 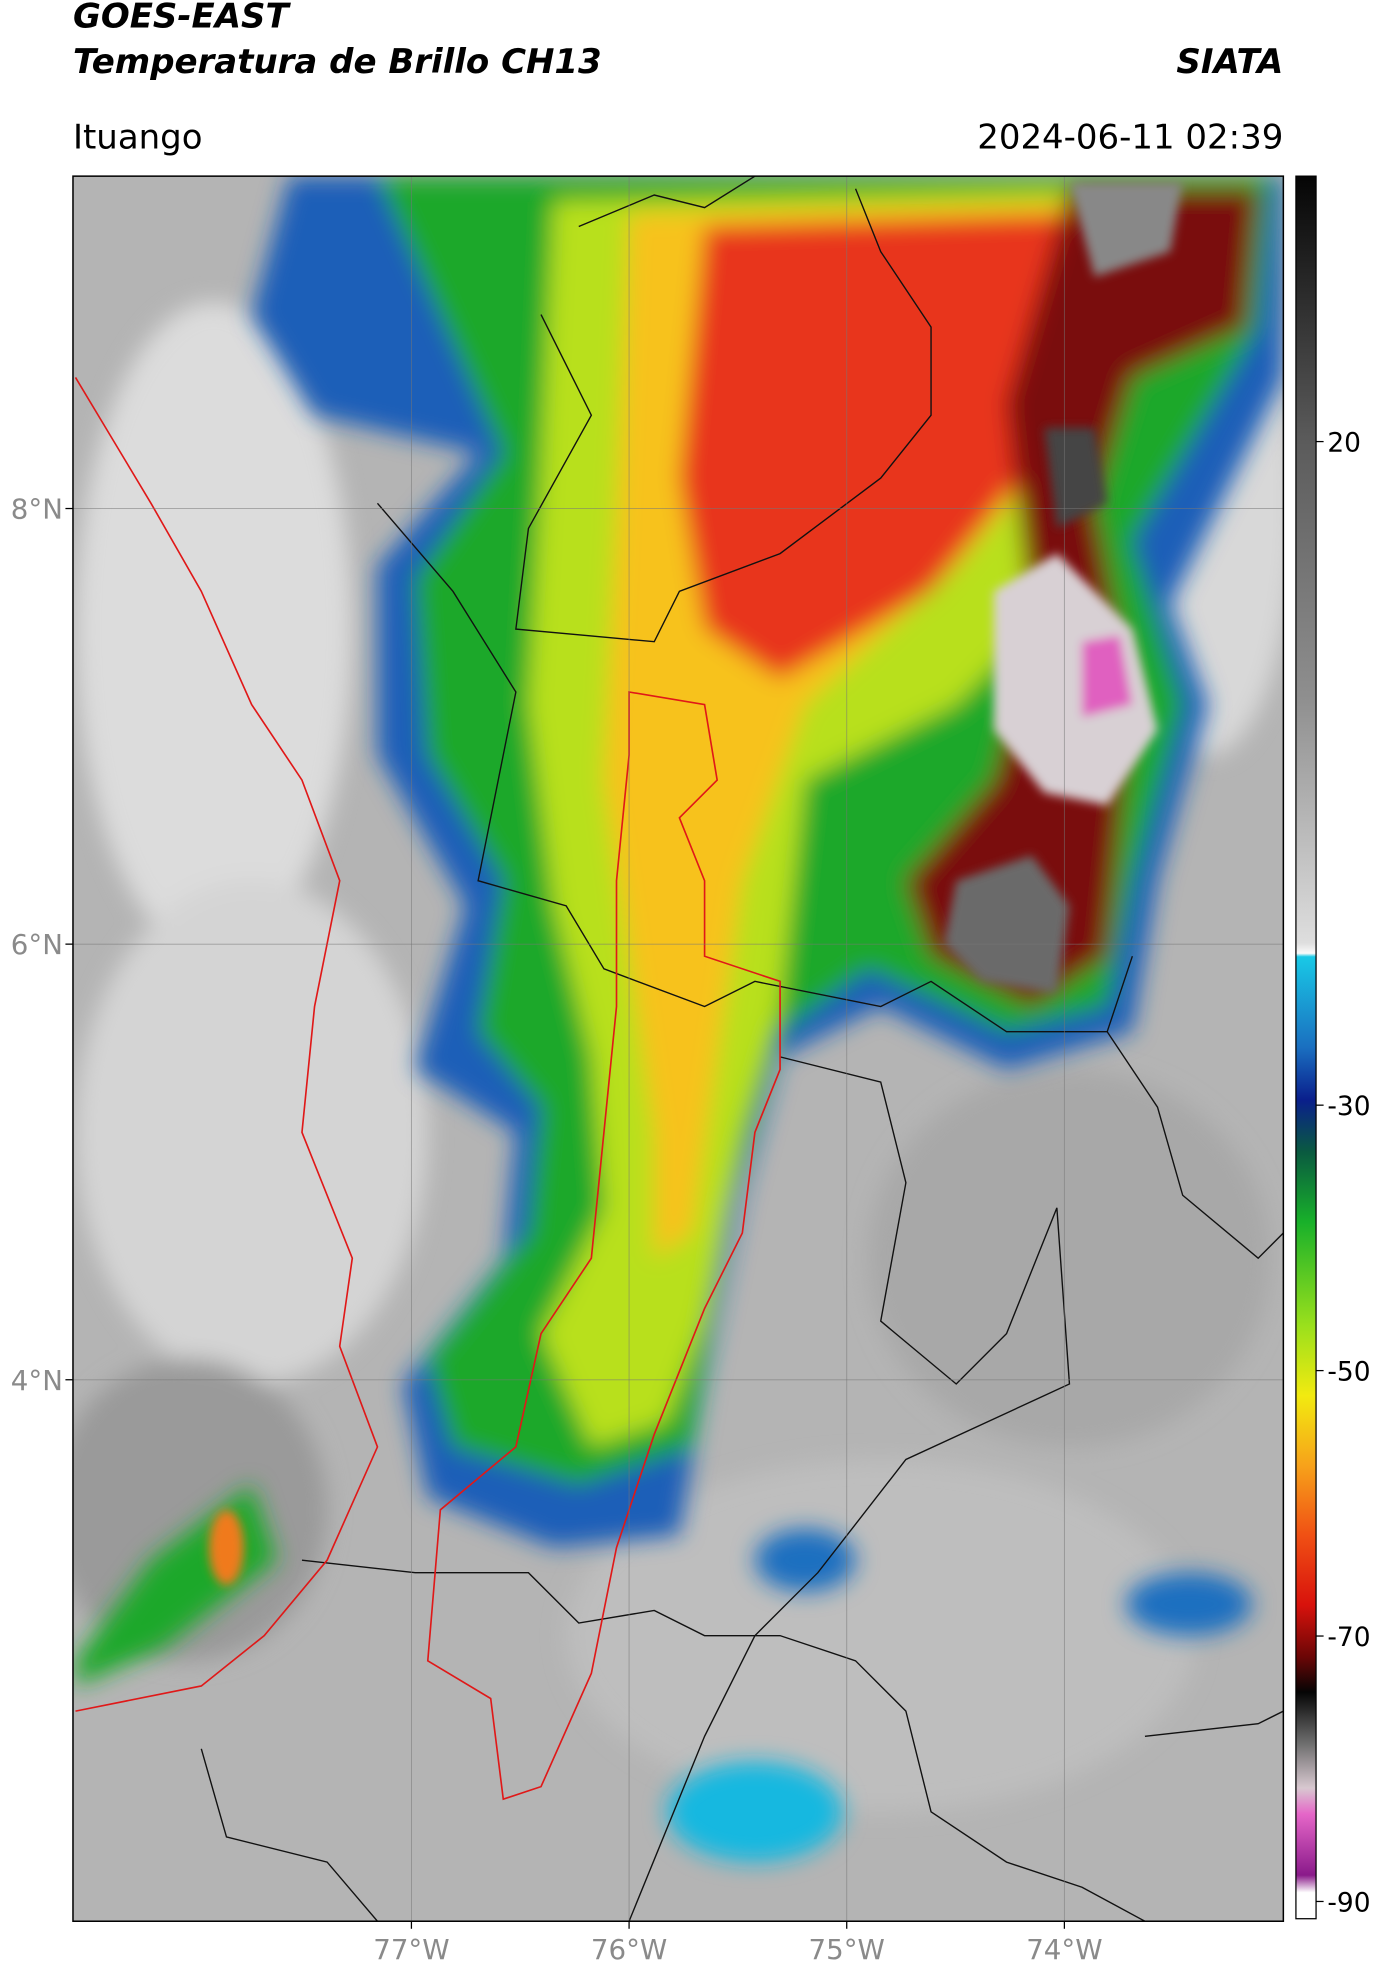 What do you see at coordinates (1064, 1949) in the screenshot?
I see `lon-tick-label: 74°W` at bounding box center [1064, 1949].